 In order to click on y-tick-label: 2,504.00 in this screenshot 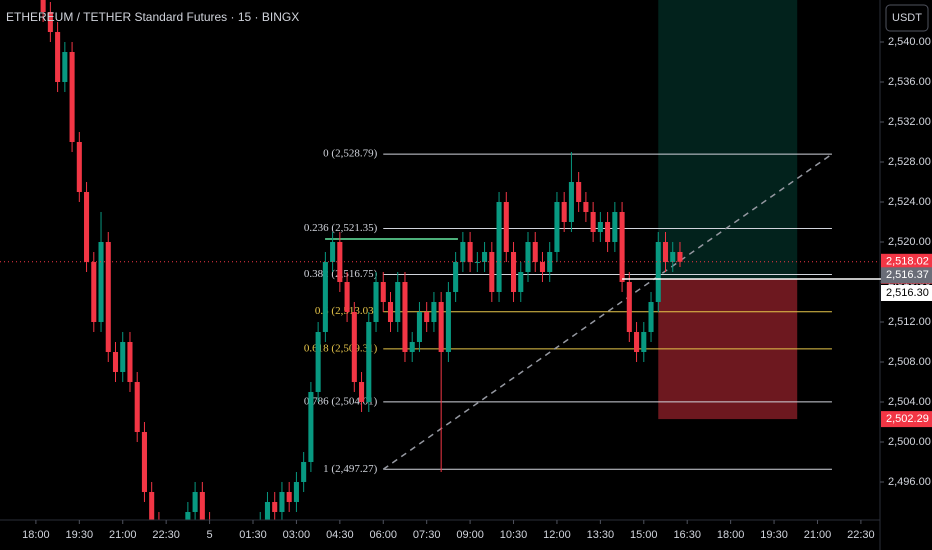, I will do `click(909, 402)`.